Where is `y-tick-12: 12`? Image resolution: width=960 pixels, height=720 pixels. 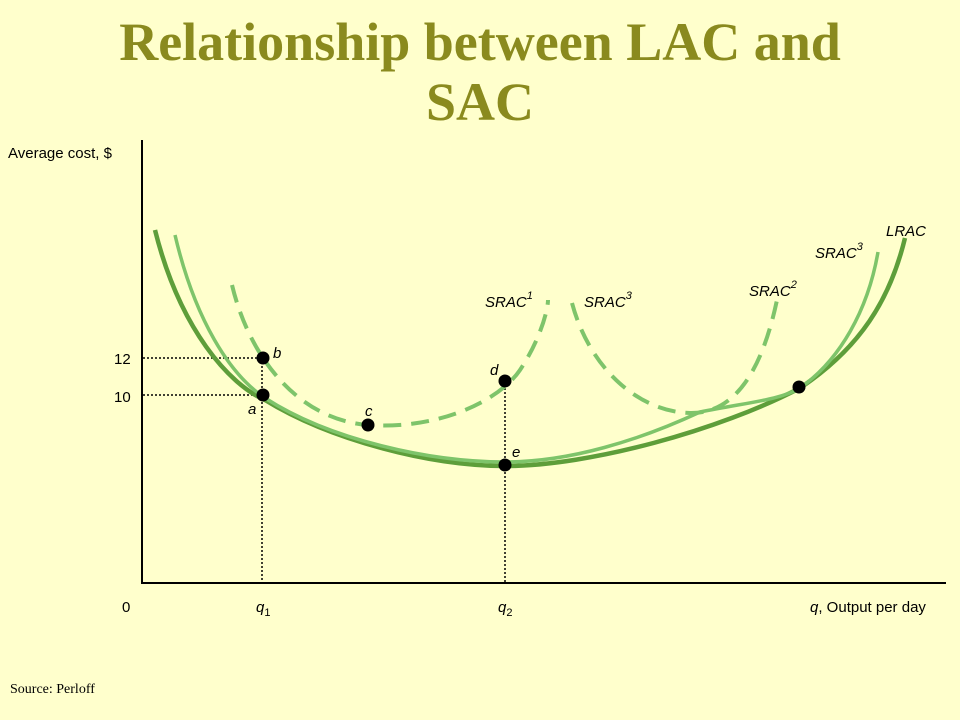 y-tick-12: 12 is located at coordinates (122, 359).